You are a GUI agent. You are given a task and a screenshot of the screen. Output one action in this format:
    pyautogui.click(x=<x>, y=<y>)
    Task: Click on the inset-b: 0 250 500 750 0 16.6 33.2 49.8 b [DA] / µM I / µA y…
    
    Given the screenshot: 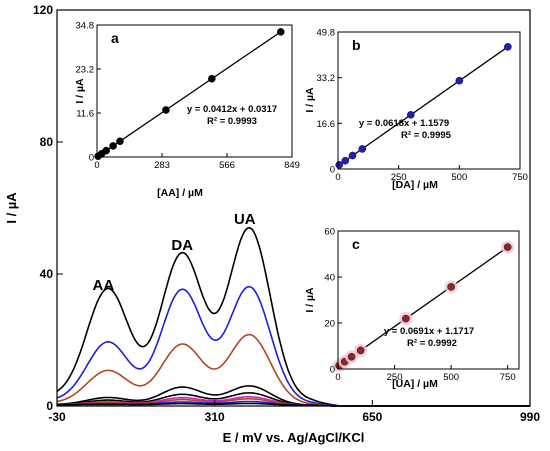 What is the action you would take?
    pyautogui.click(x=416, y=110)
    